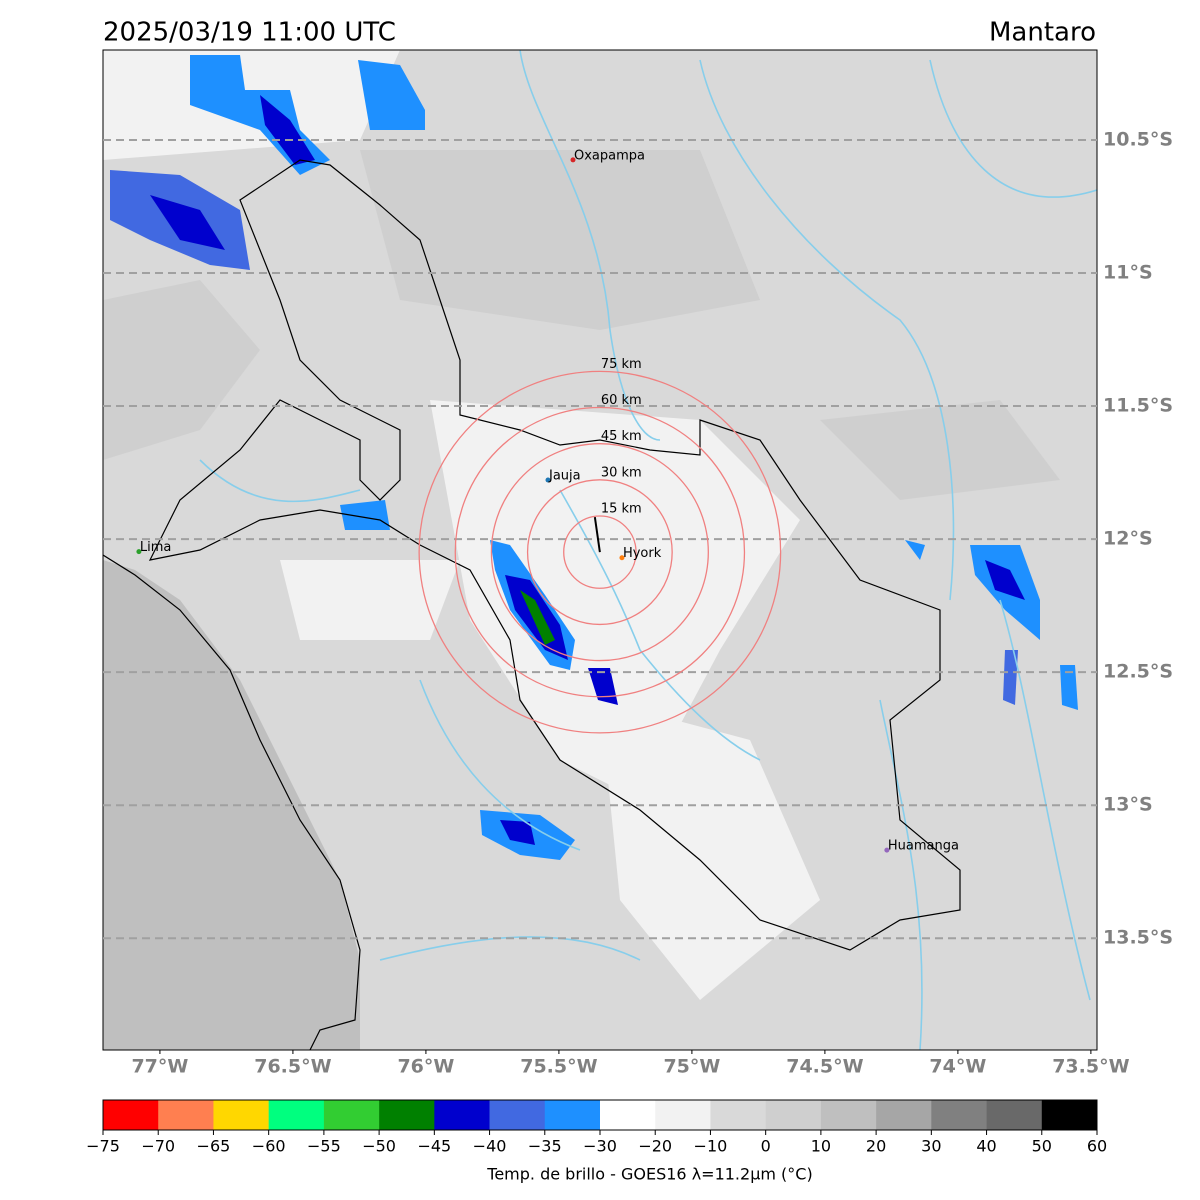 This screenshot has height=1200, width=1200. I want to click on colorbar-tick-label: −30, so click(600, 1146).